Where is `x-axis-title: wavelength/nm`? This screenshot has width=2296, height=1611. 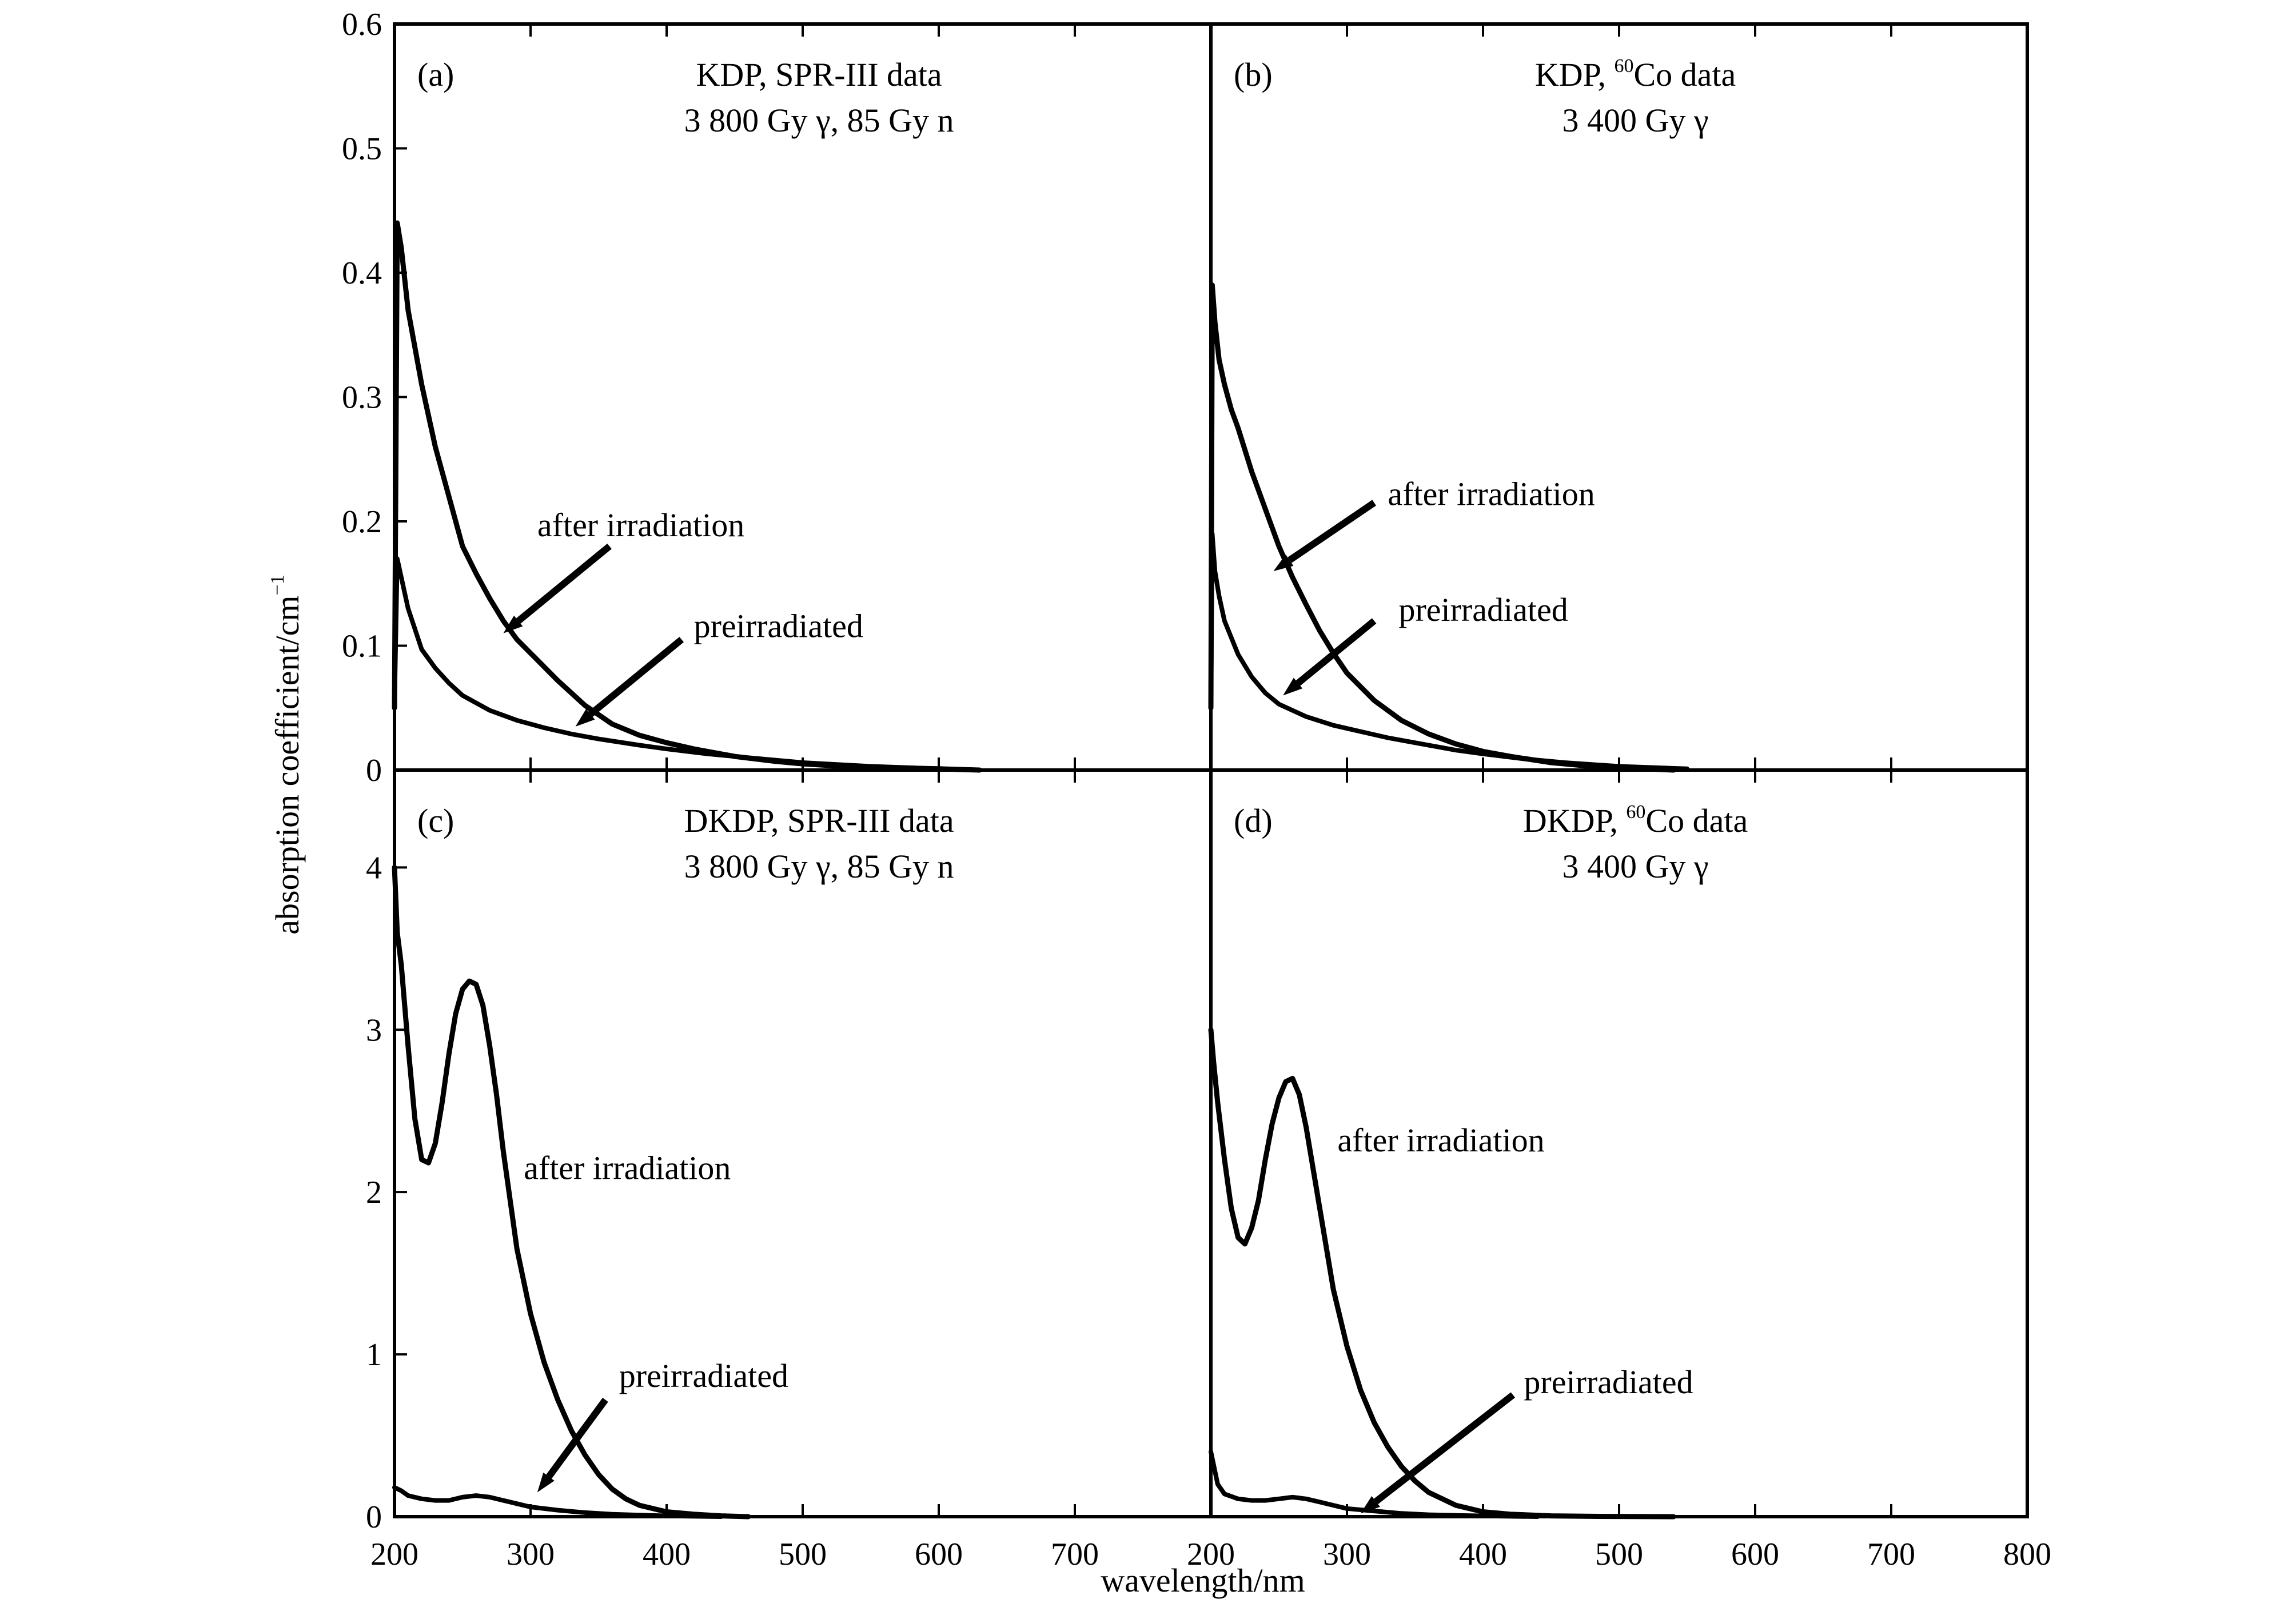 x-axis-title: wavelength/nm is located at coordinates (1203, 1580).